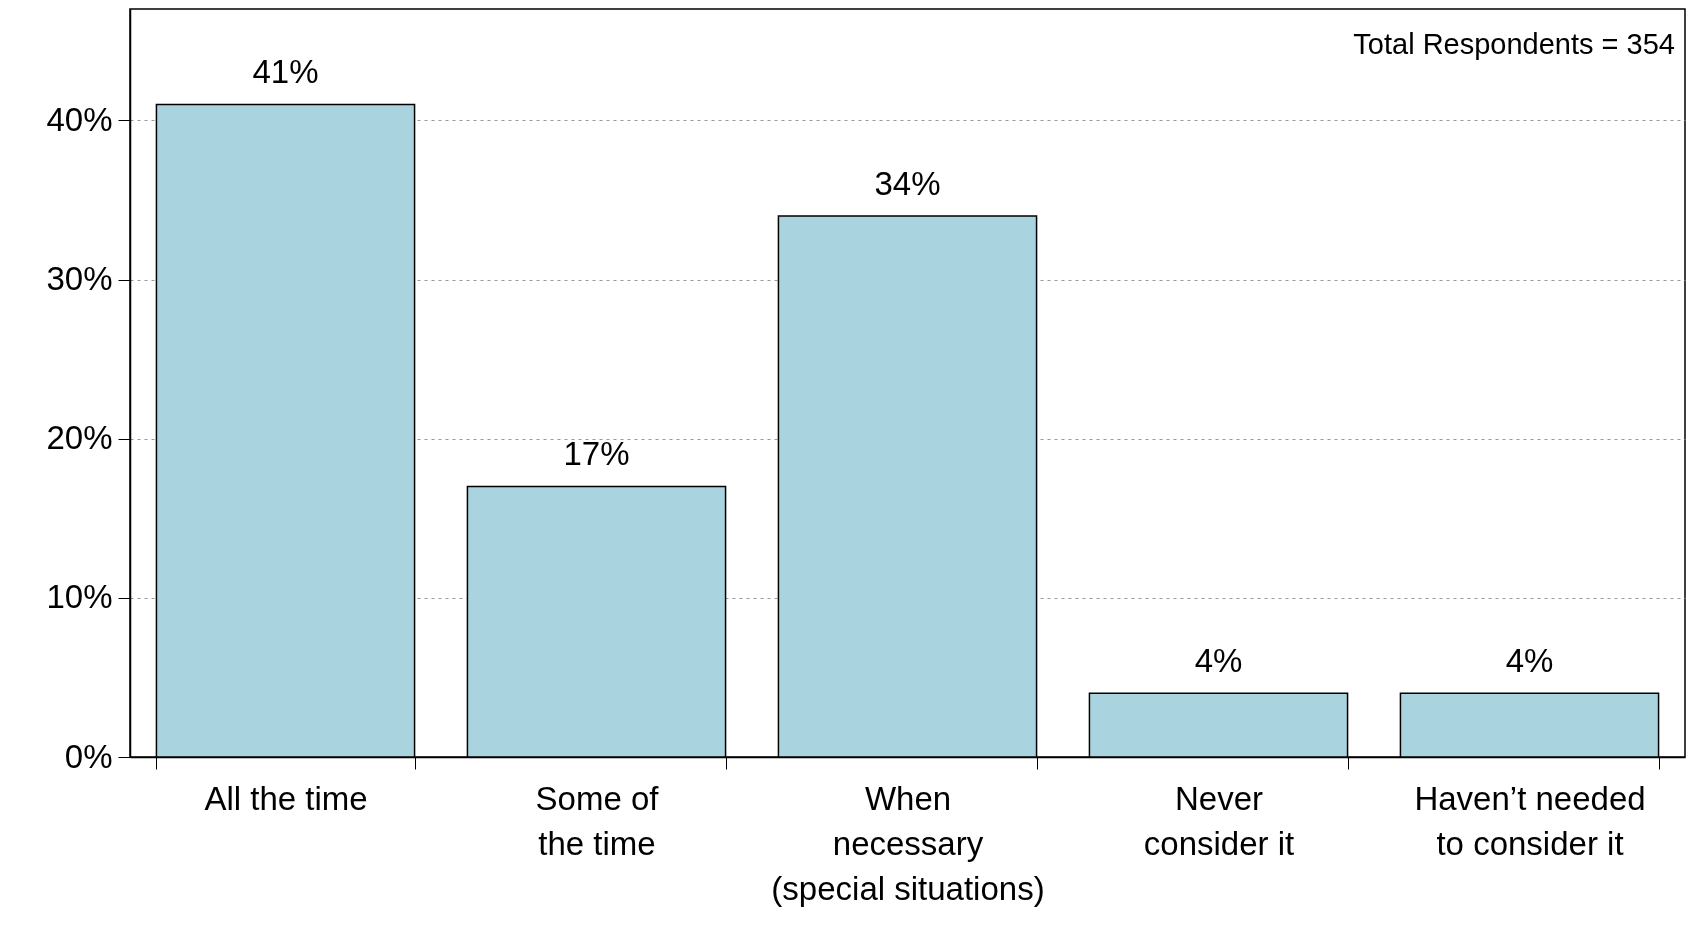 This screenshot has height=933, width=1694. I want to click on x-tick-label: When necessary (special situations), so click(908, 843).